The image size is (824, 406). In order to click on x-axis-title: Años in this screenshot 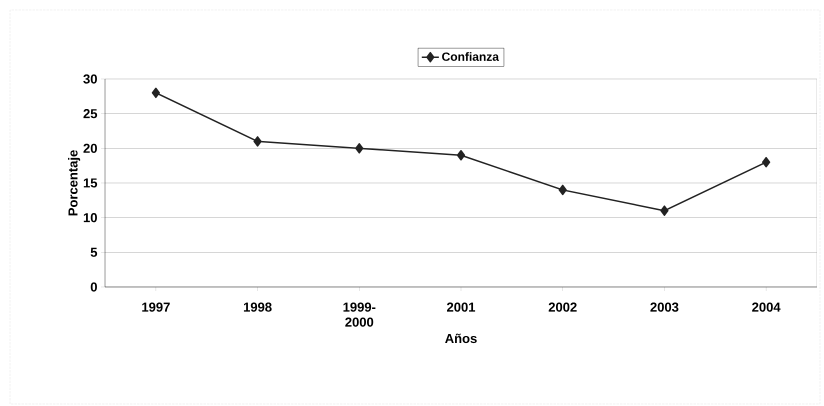, I will do `click(461, 339)`.